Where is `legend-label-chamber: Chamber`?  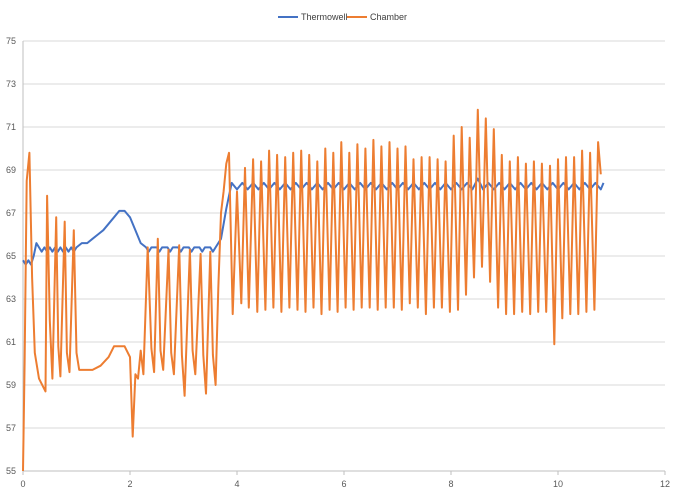 legend-label-chamber: Chamber is located at coordinates (388, 17).